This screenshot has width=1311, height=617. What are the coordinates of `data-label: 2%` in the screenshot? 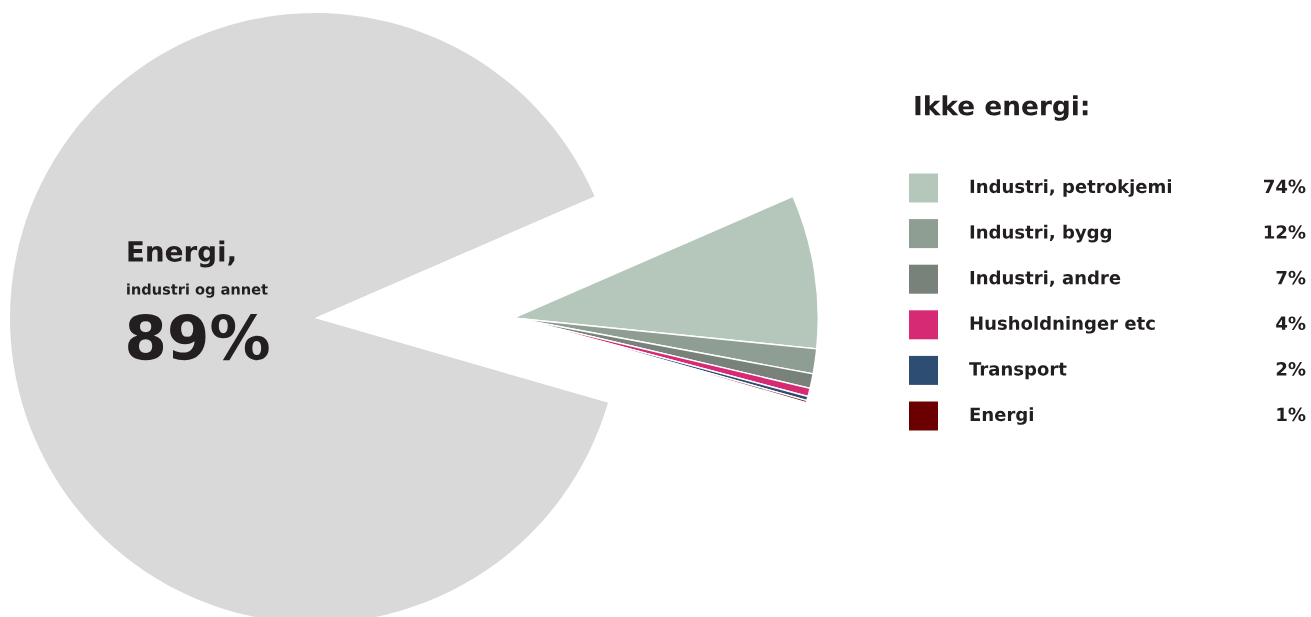 It's located at (1291, 368).